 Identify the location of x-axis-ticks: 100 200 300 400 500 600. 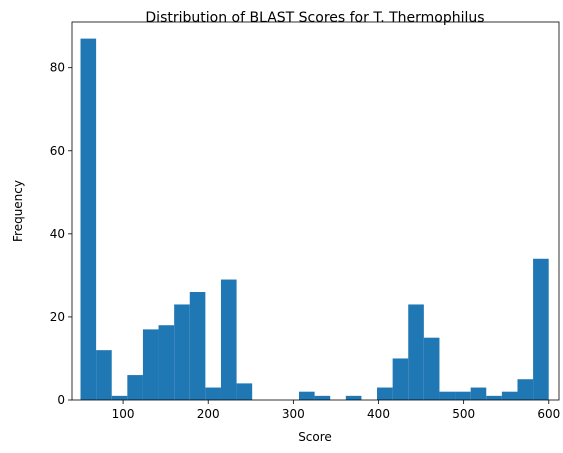
(336, 410).